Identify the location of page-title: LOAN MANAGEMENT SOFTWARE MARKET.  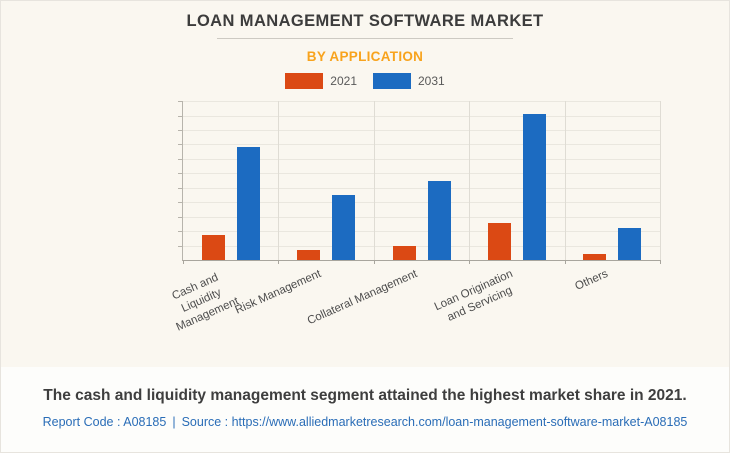
(365, 21).